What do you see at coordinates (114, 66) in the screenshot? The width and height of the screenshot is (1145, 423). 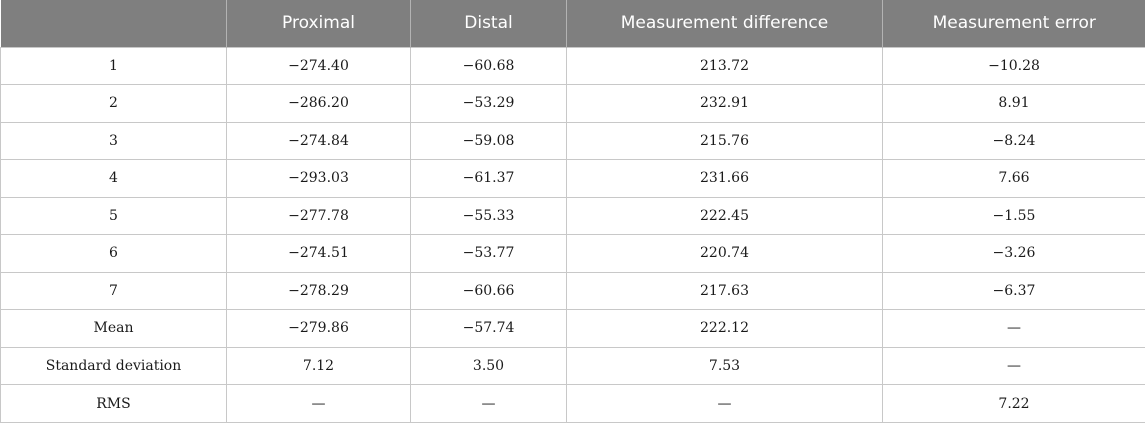 I see `row-label-cell: 1` at bounding box center [114, 66].